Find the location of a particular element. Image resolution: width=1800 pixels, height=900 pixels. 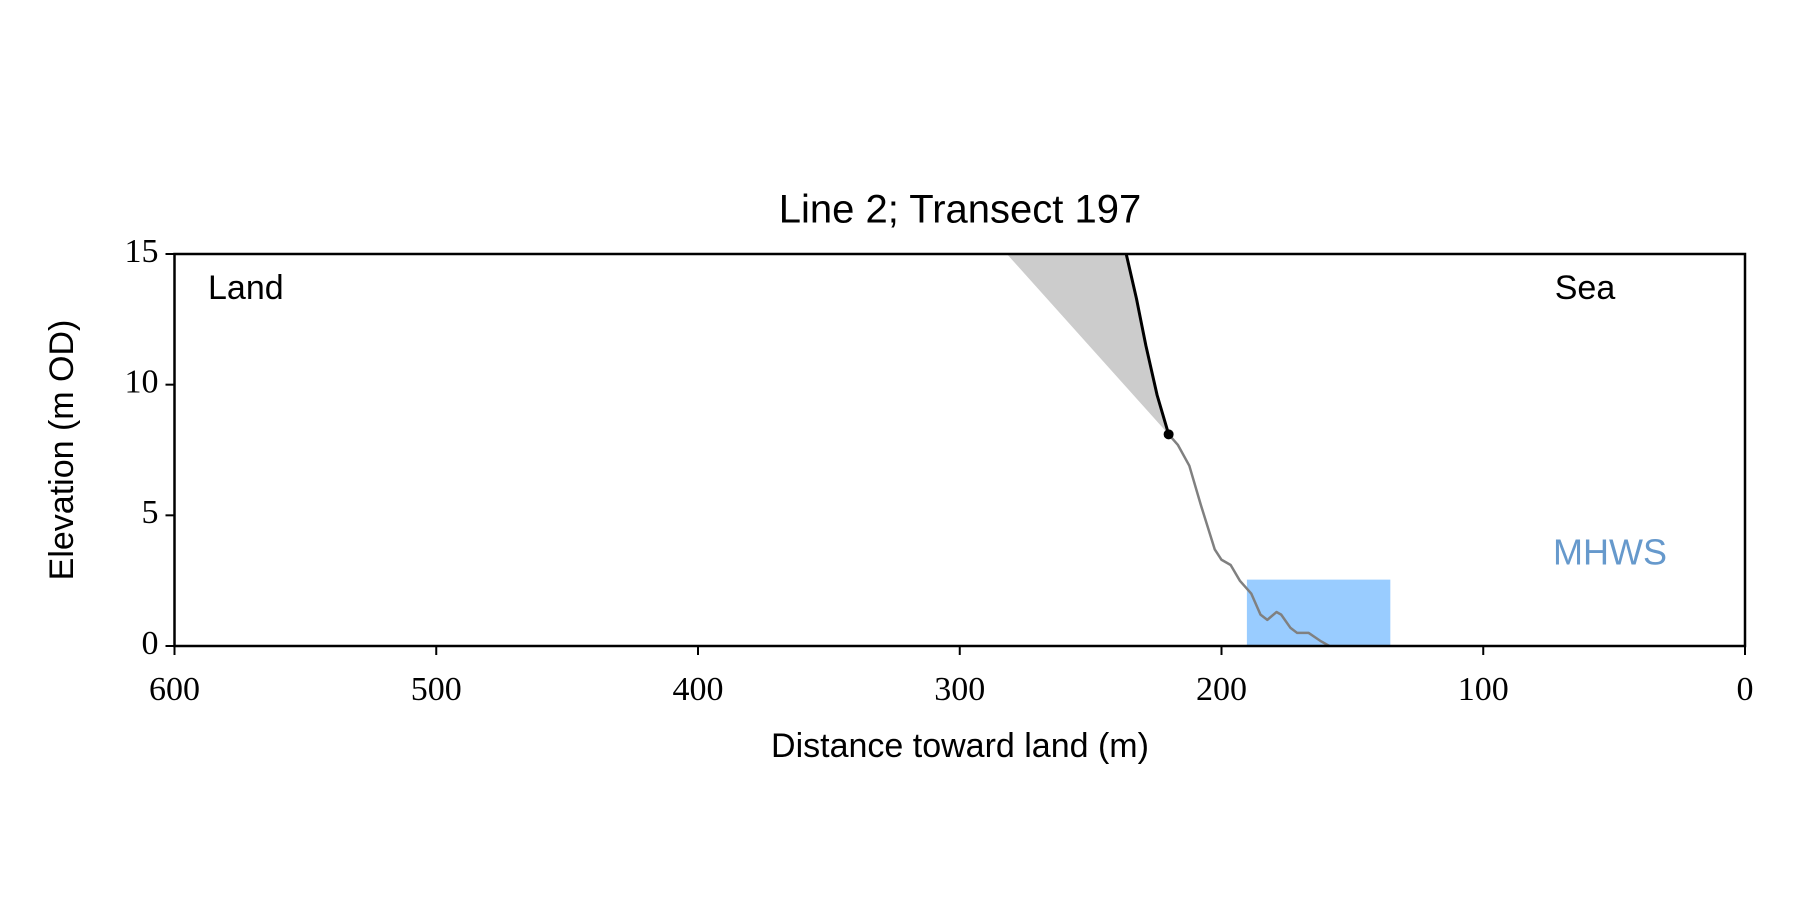

mhws-area is located at coordinates (1318, 612).